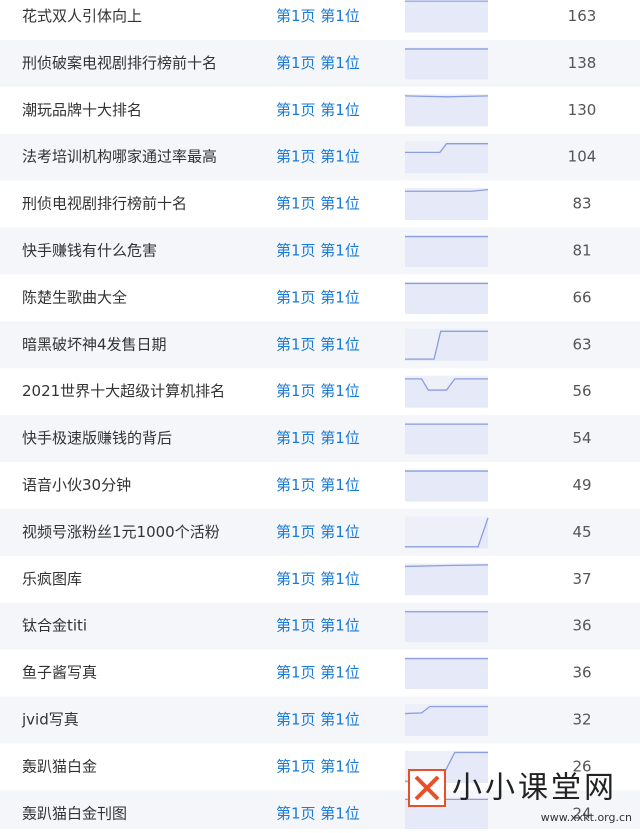  Describe the element at coordinates (97, 438) in the screenshot. I see `keyword: 快手极速版赚钱的背后` at that location.